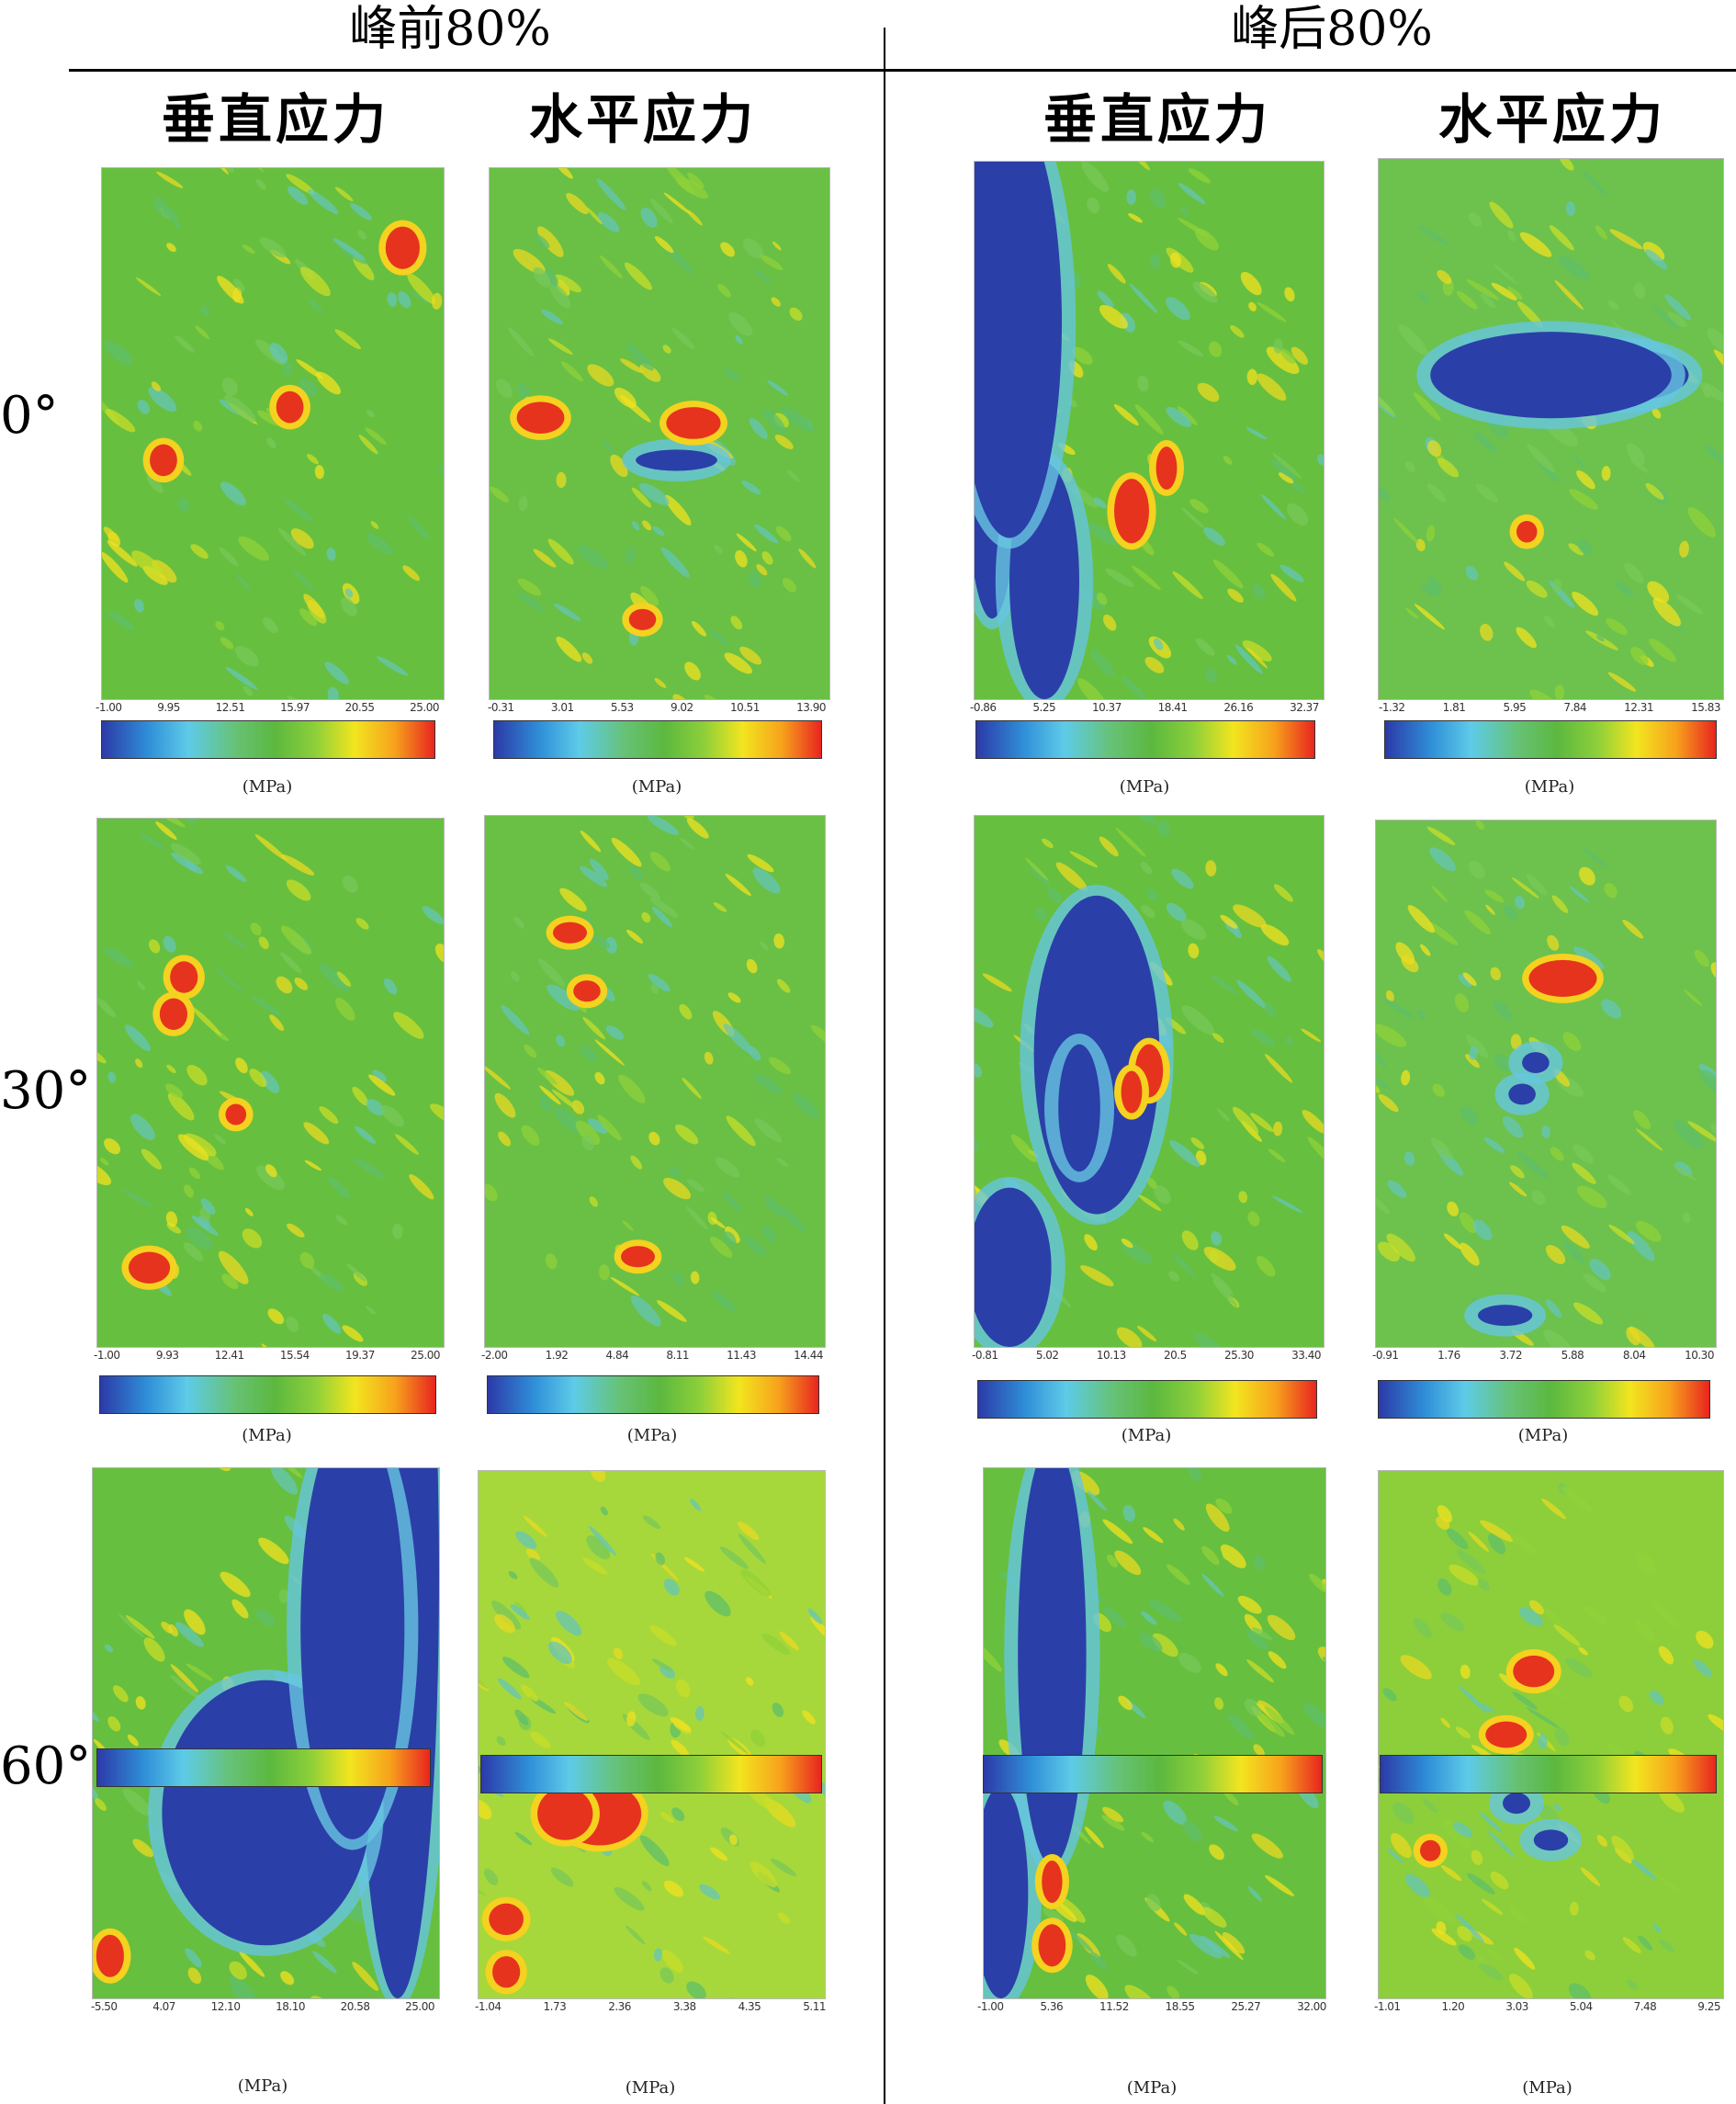  What do you see at coordinates (1151, 2007) in the screenshot?
I see `colorbar-tick-labels: -1.00 5.36 11.52 18.55 25.27 32.00` at bounding box center [1151, 2007].